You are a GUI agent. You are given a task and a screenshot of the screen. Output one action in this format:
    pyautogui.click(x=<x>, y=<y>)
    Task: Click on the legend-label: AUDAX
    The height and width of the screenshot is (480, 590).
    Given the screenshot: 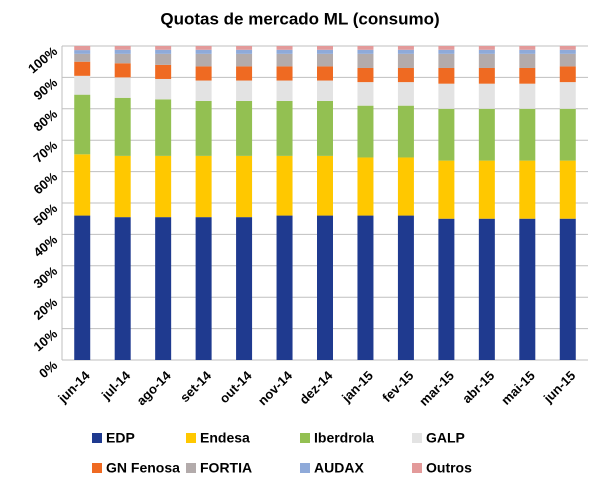 What is the action you would take?
    pyautogui.click(x=339, y=468)
    